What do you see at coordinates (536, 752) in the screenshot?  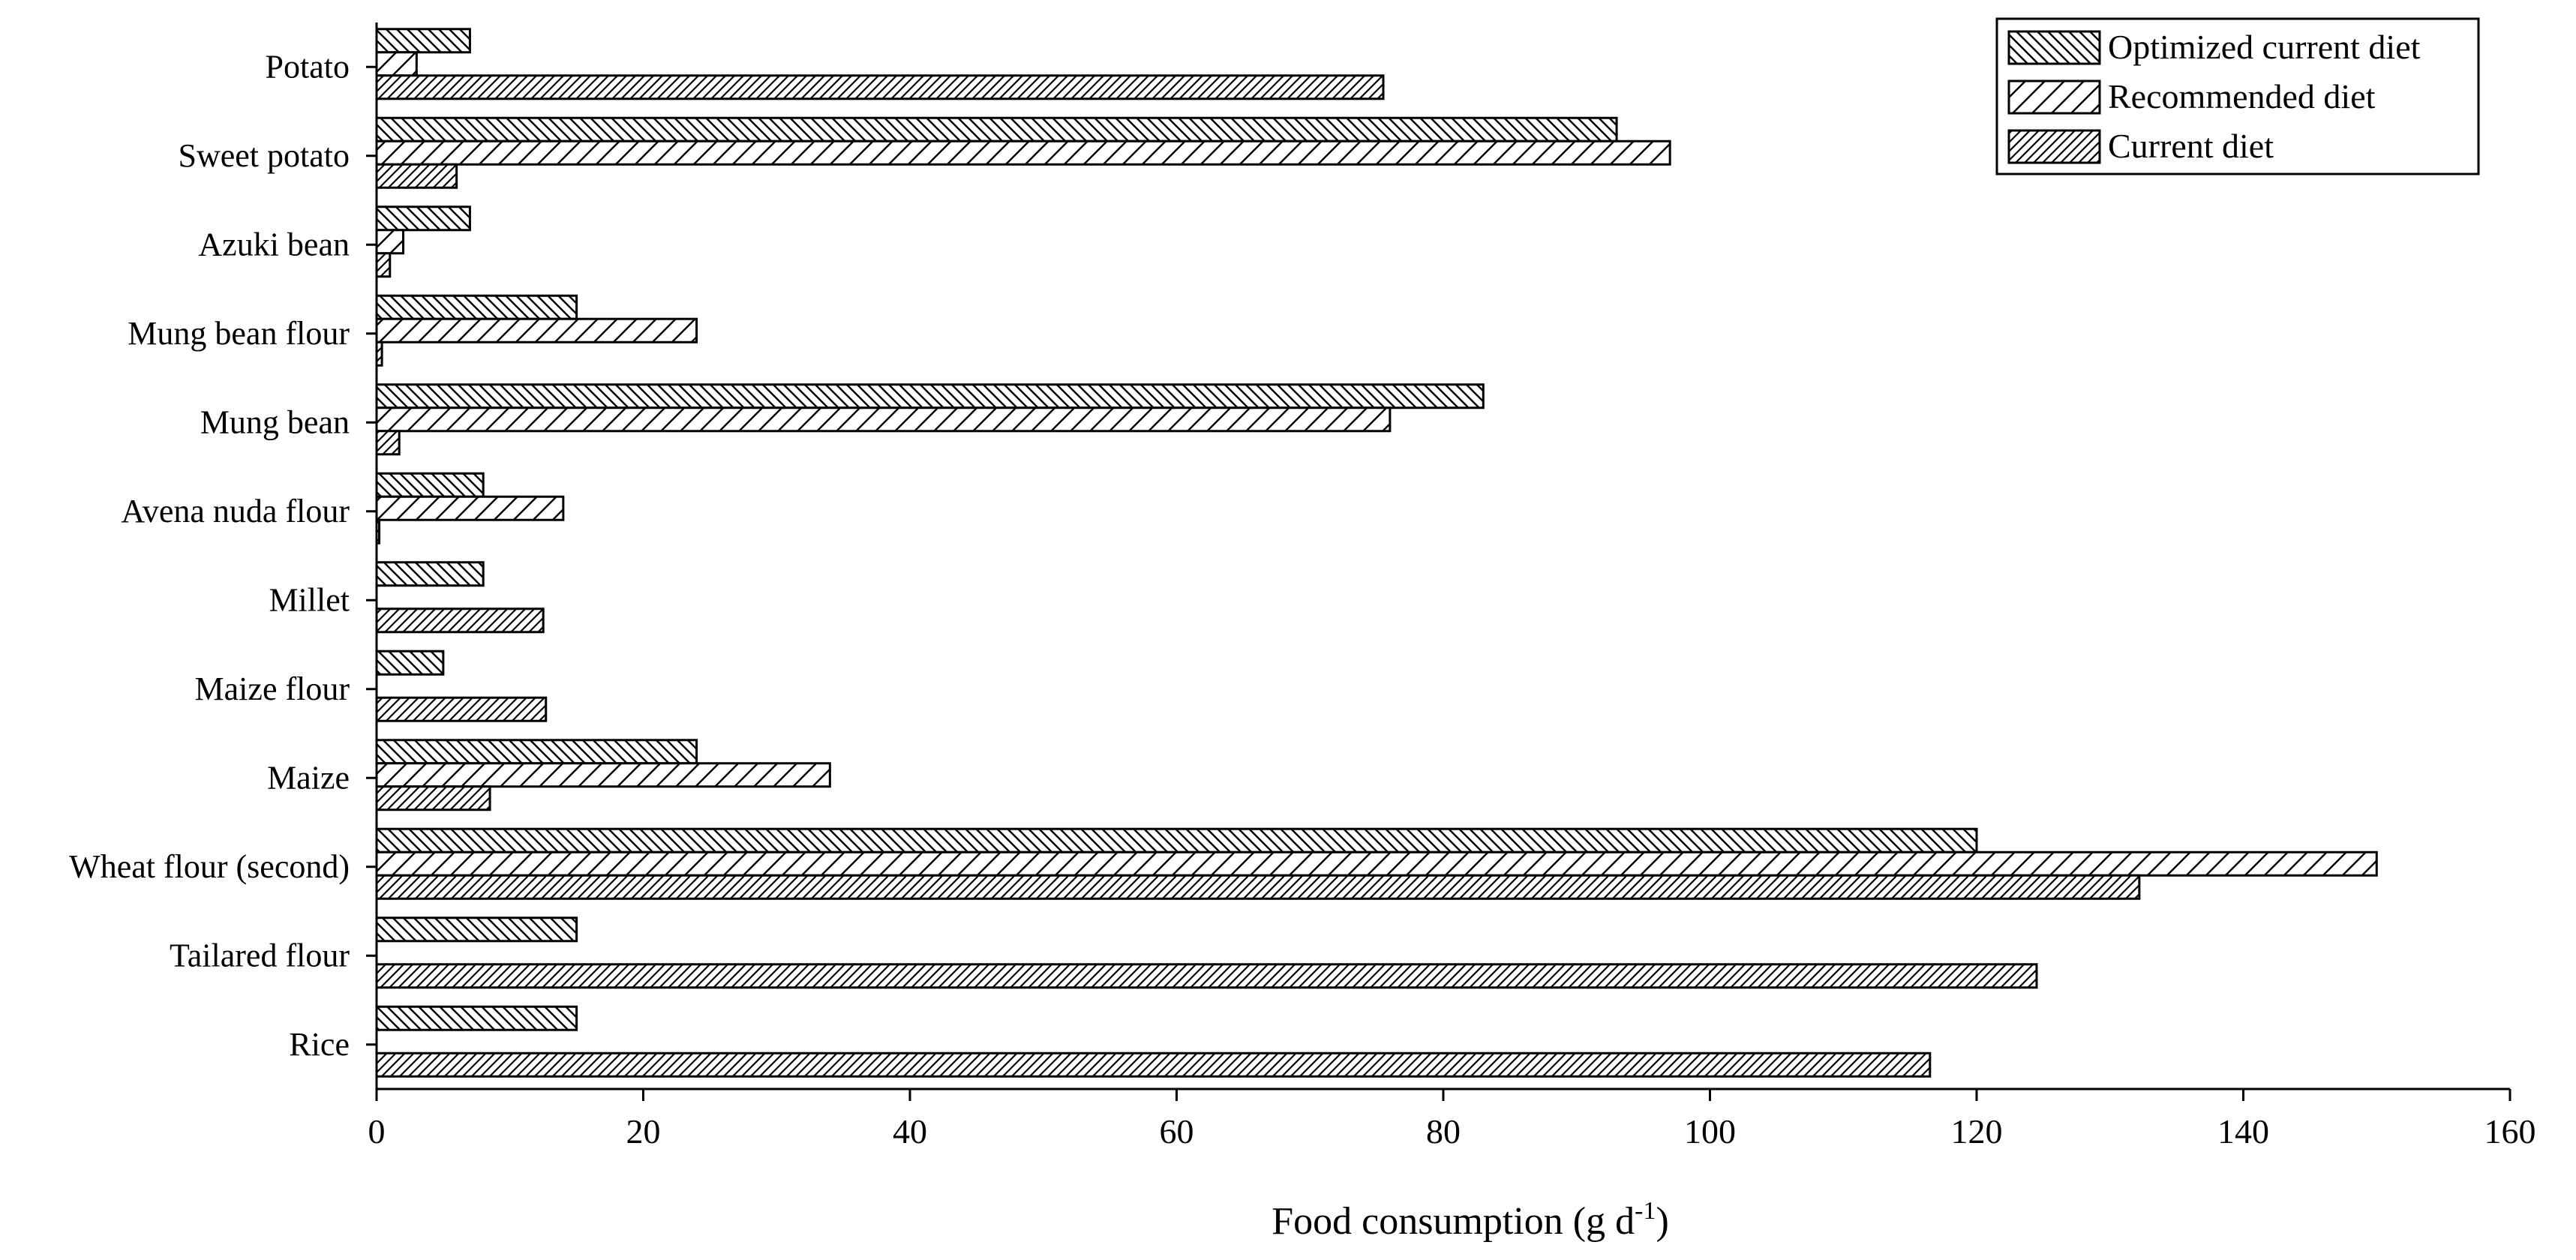 I see `bar-optimized-current-diet-maize` at bounding box center [536, 752].